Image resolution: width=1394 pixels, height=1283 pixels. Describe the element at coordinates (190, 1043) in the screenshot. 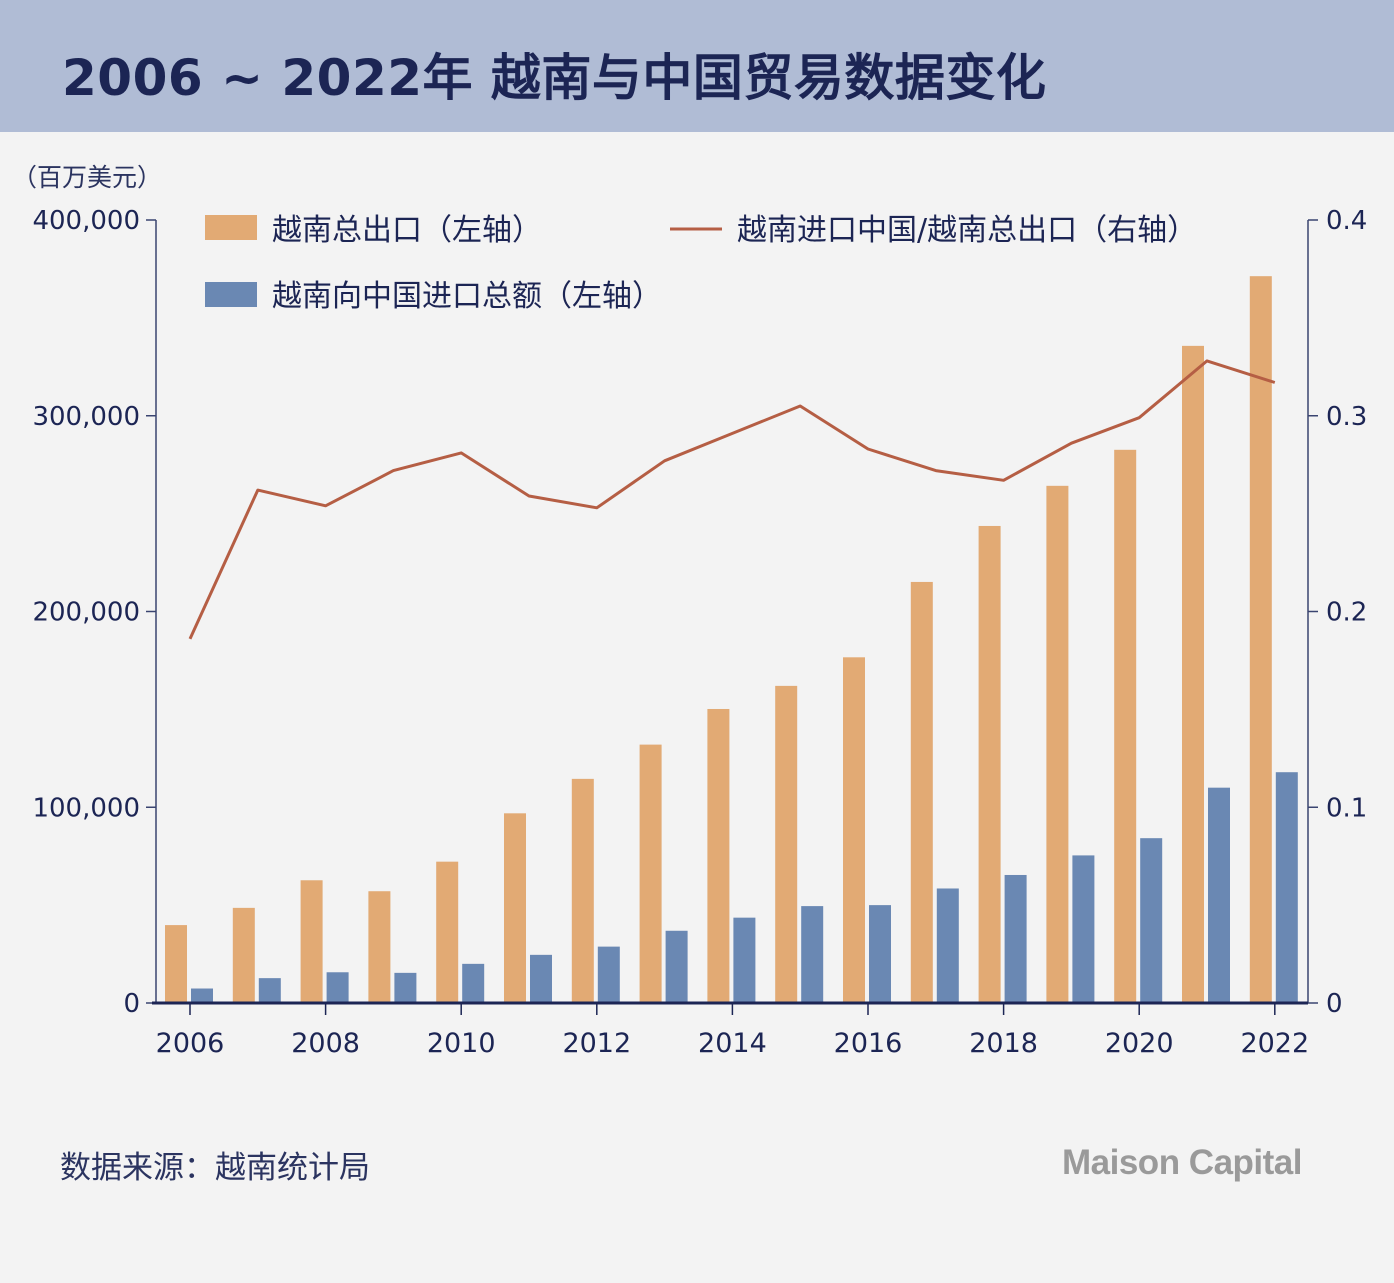

I see `x-axis-tick-label: 2006` at that location.